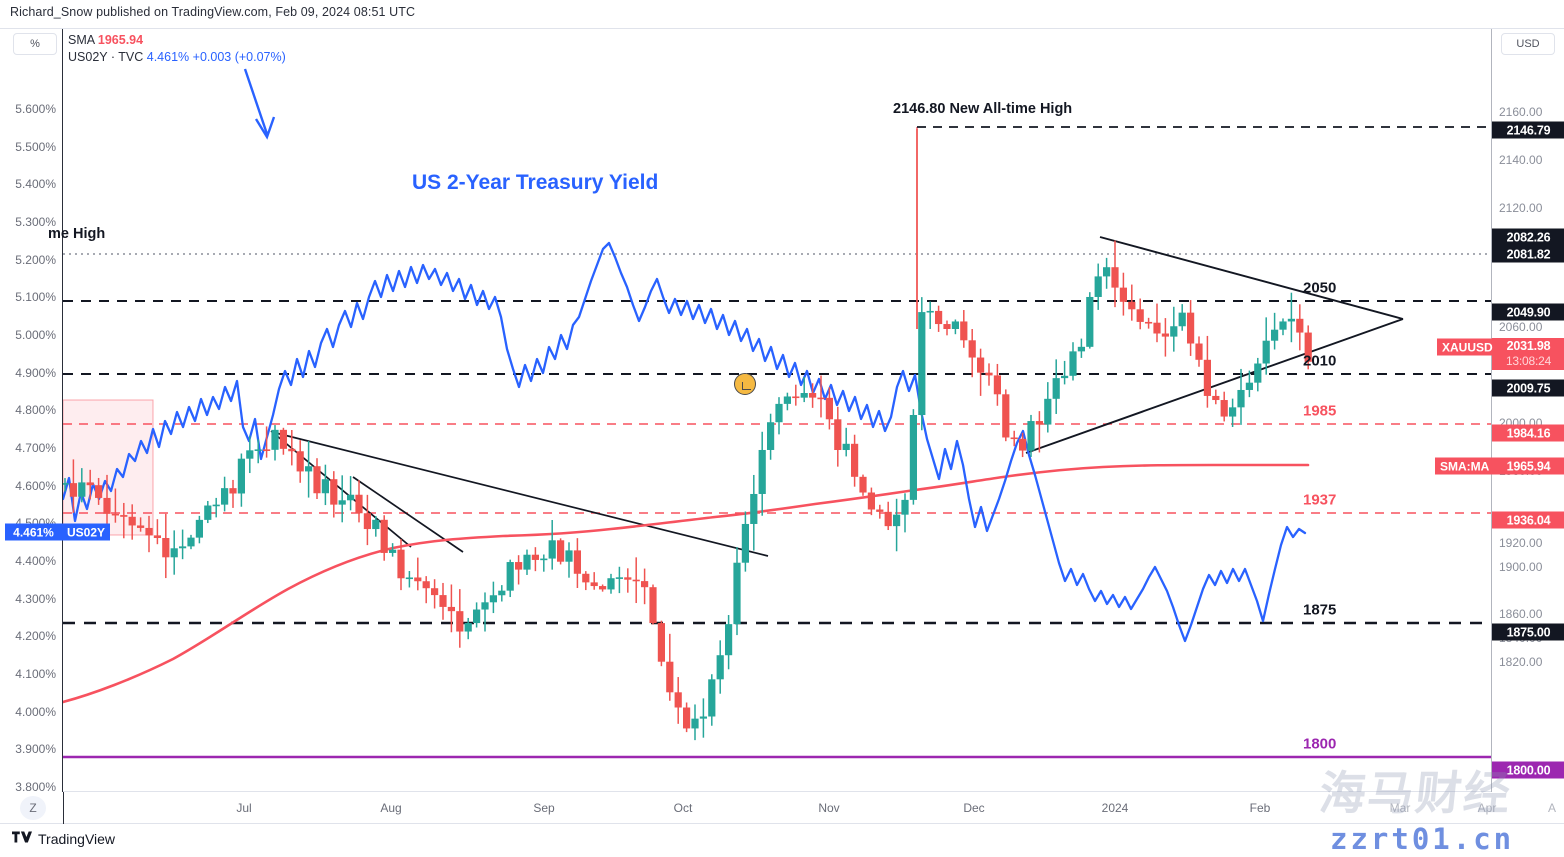  Describe the element at coordinates (1528, 254) in the screenshot. I see `price-badge: 2081.82` at that location.